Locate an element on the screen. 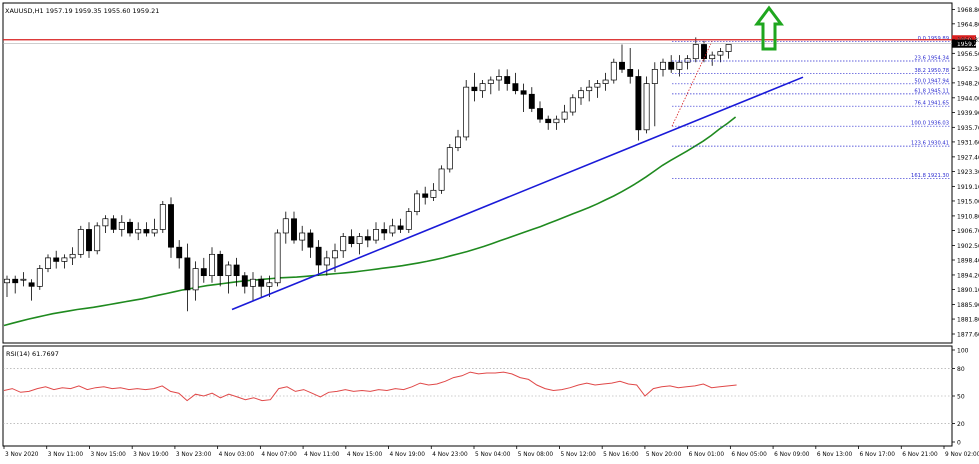  rsi-tick-label: 80 is located at coordinates (961, 369).